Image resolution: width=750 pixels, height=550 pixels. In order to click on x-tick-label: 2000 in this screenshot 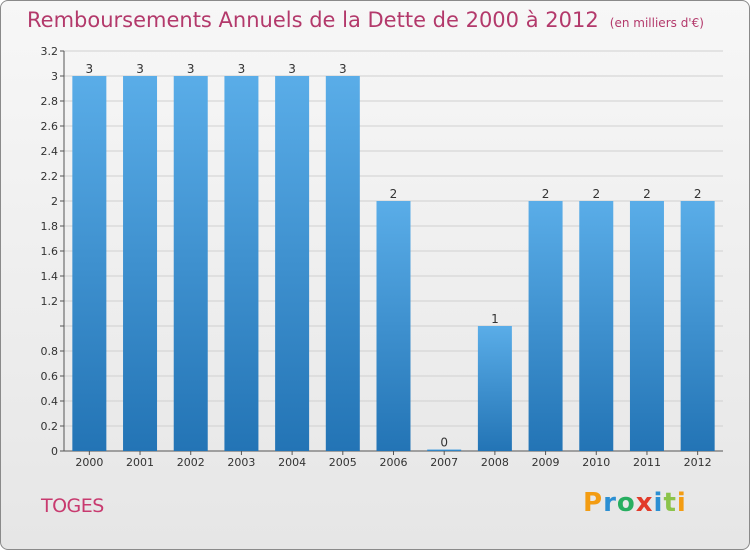, I will do `click(89, 462)`.